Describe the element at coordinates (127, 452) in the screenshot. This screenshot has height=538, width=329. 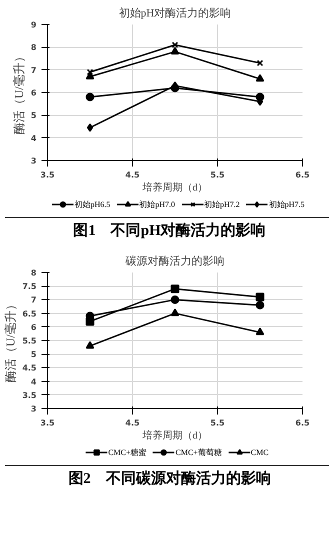
I see `legend-label: CMC+糖蜜` at that location.